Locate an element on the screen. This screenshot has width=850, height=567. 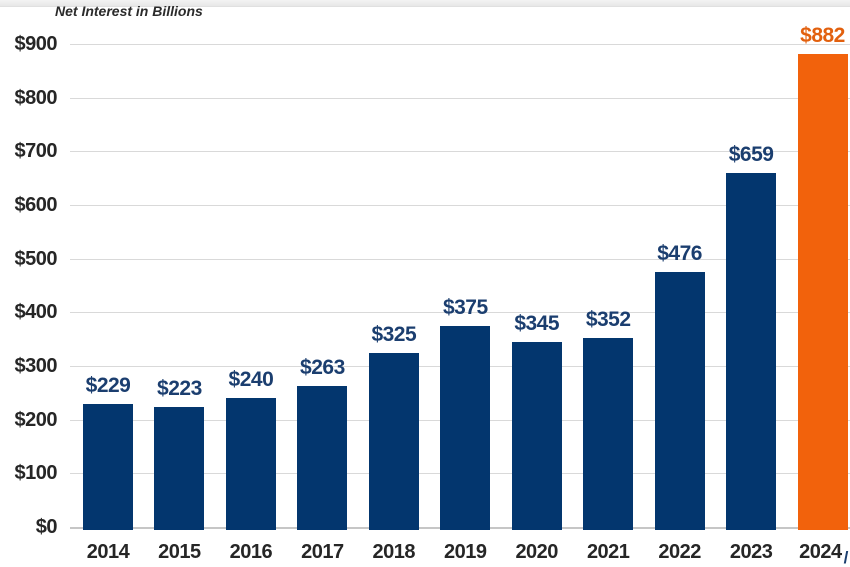
x-tick-label: 2018 is located at coordinates (394, 552).